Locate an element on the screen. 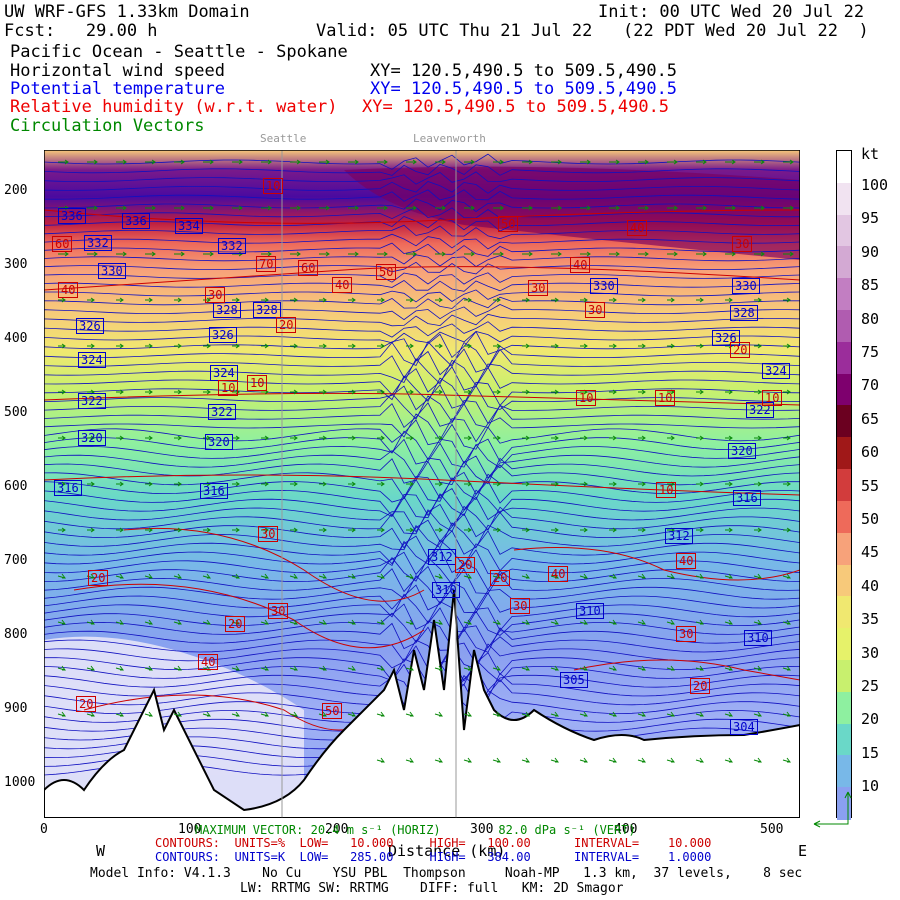  model-title: UW WRF-GFS 1.33km Domain is located at coordinates (127, 12).